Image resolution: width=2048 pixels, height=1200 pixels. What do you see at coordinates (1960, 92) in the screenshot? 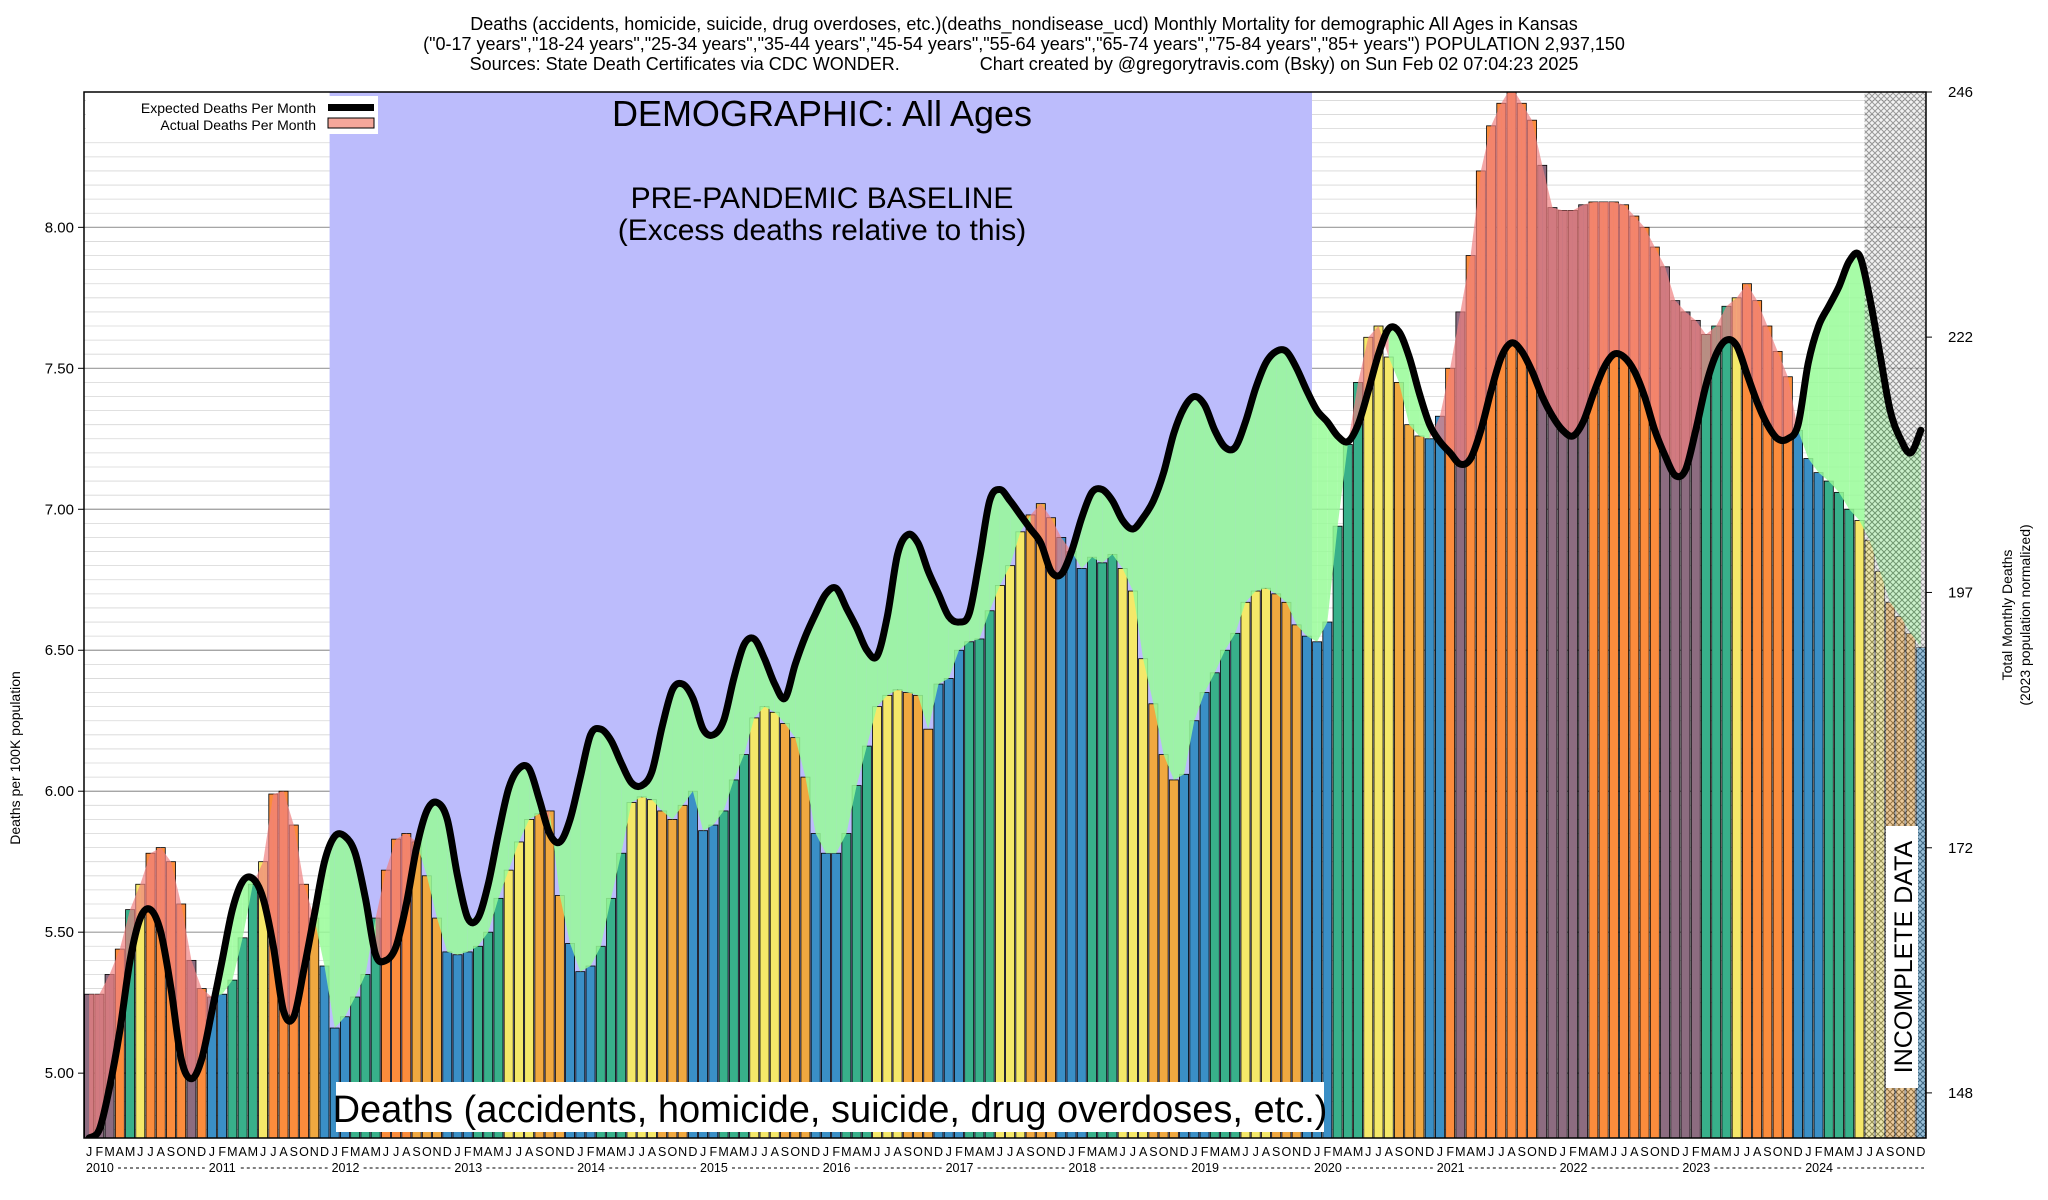
I see `right-tick-label: 246` at bounding box center [1960, 92].